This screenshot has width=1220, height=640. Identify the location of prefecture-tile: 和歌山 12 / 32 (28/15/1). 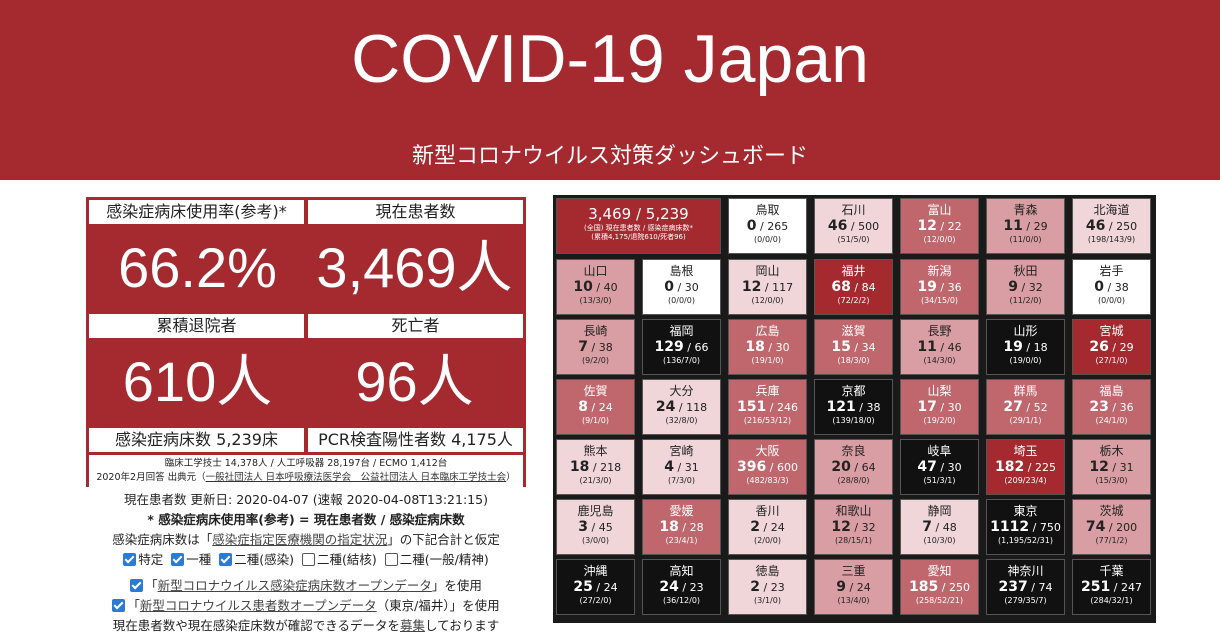
(853, 527).